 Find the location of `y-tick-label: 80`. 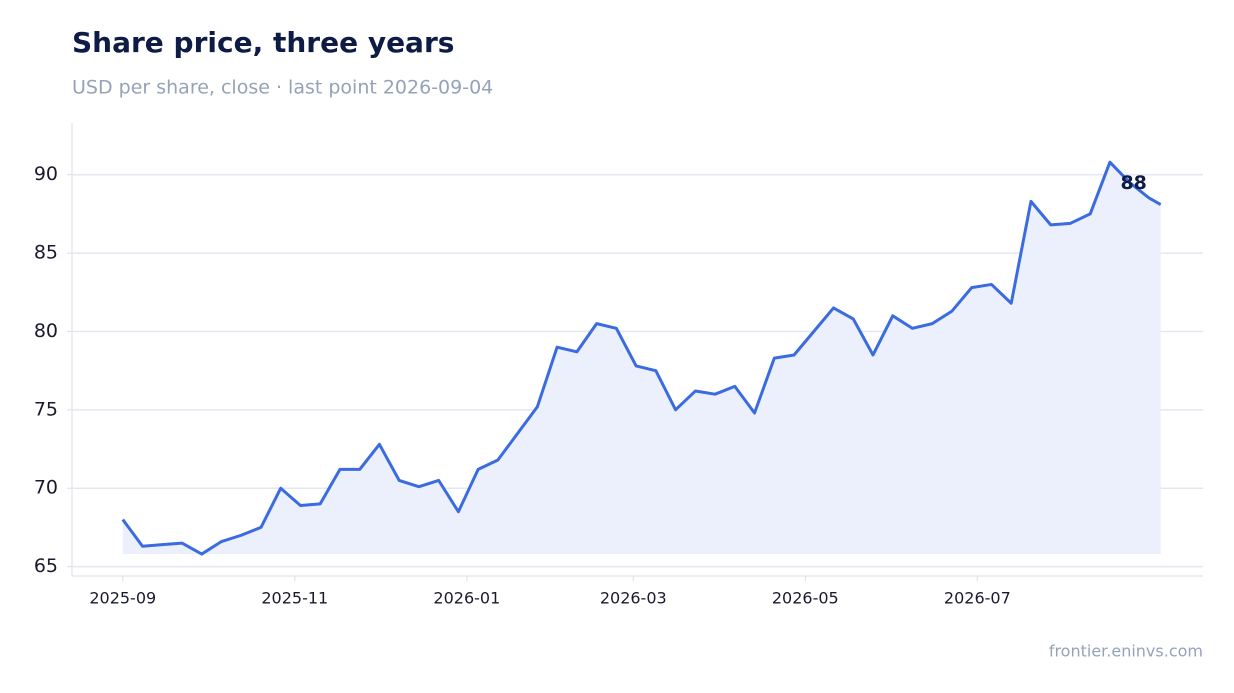

y-tick-label: 80 is located at coordinates (46, 331).